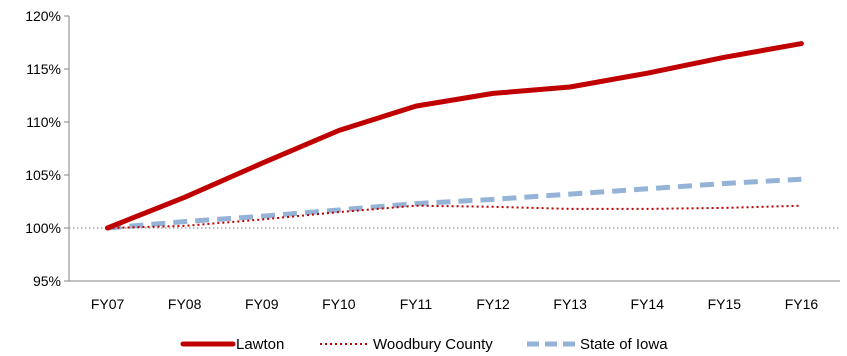  I want to click on x-tick-label: FY12, so click(493, 304).